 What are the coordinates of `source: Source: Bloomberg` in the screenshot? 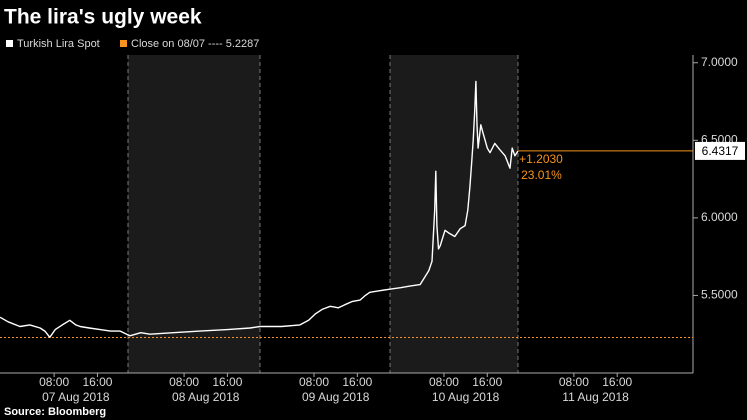 It's located at (55, 412).